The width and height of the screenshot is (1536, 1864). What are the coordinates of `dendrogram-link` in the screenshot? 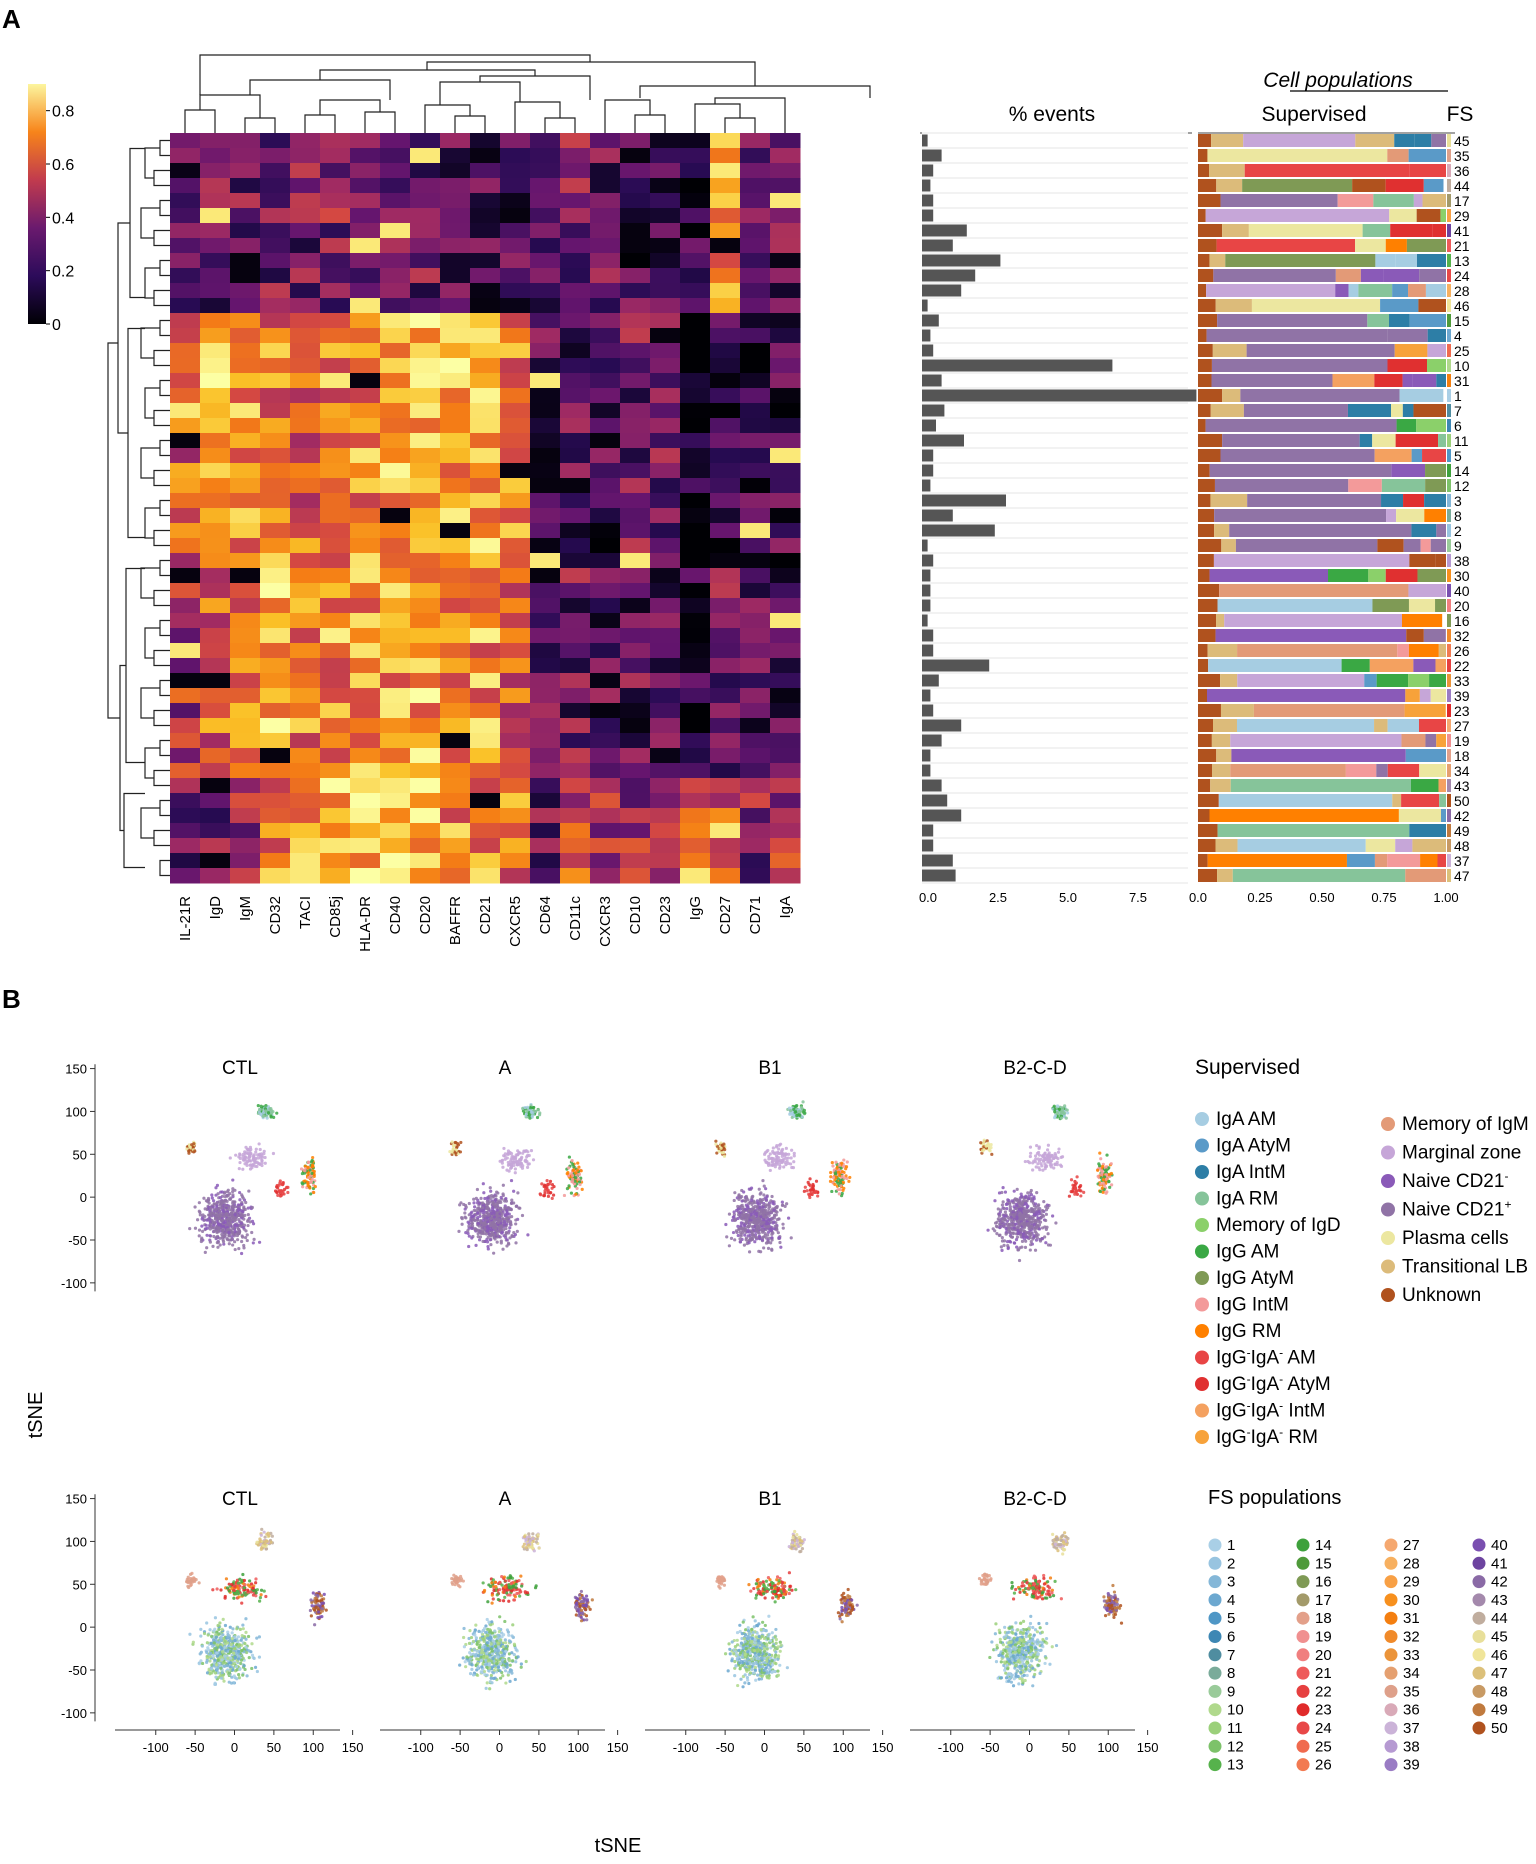 It's located at (380, 122).